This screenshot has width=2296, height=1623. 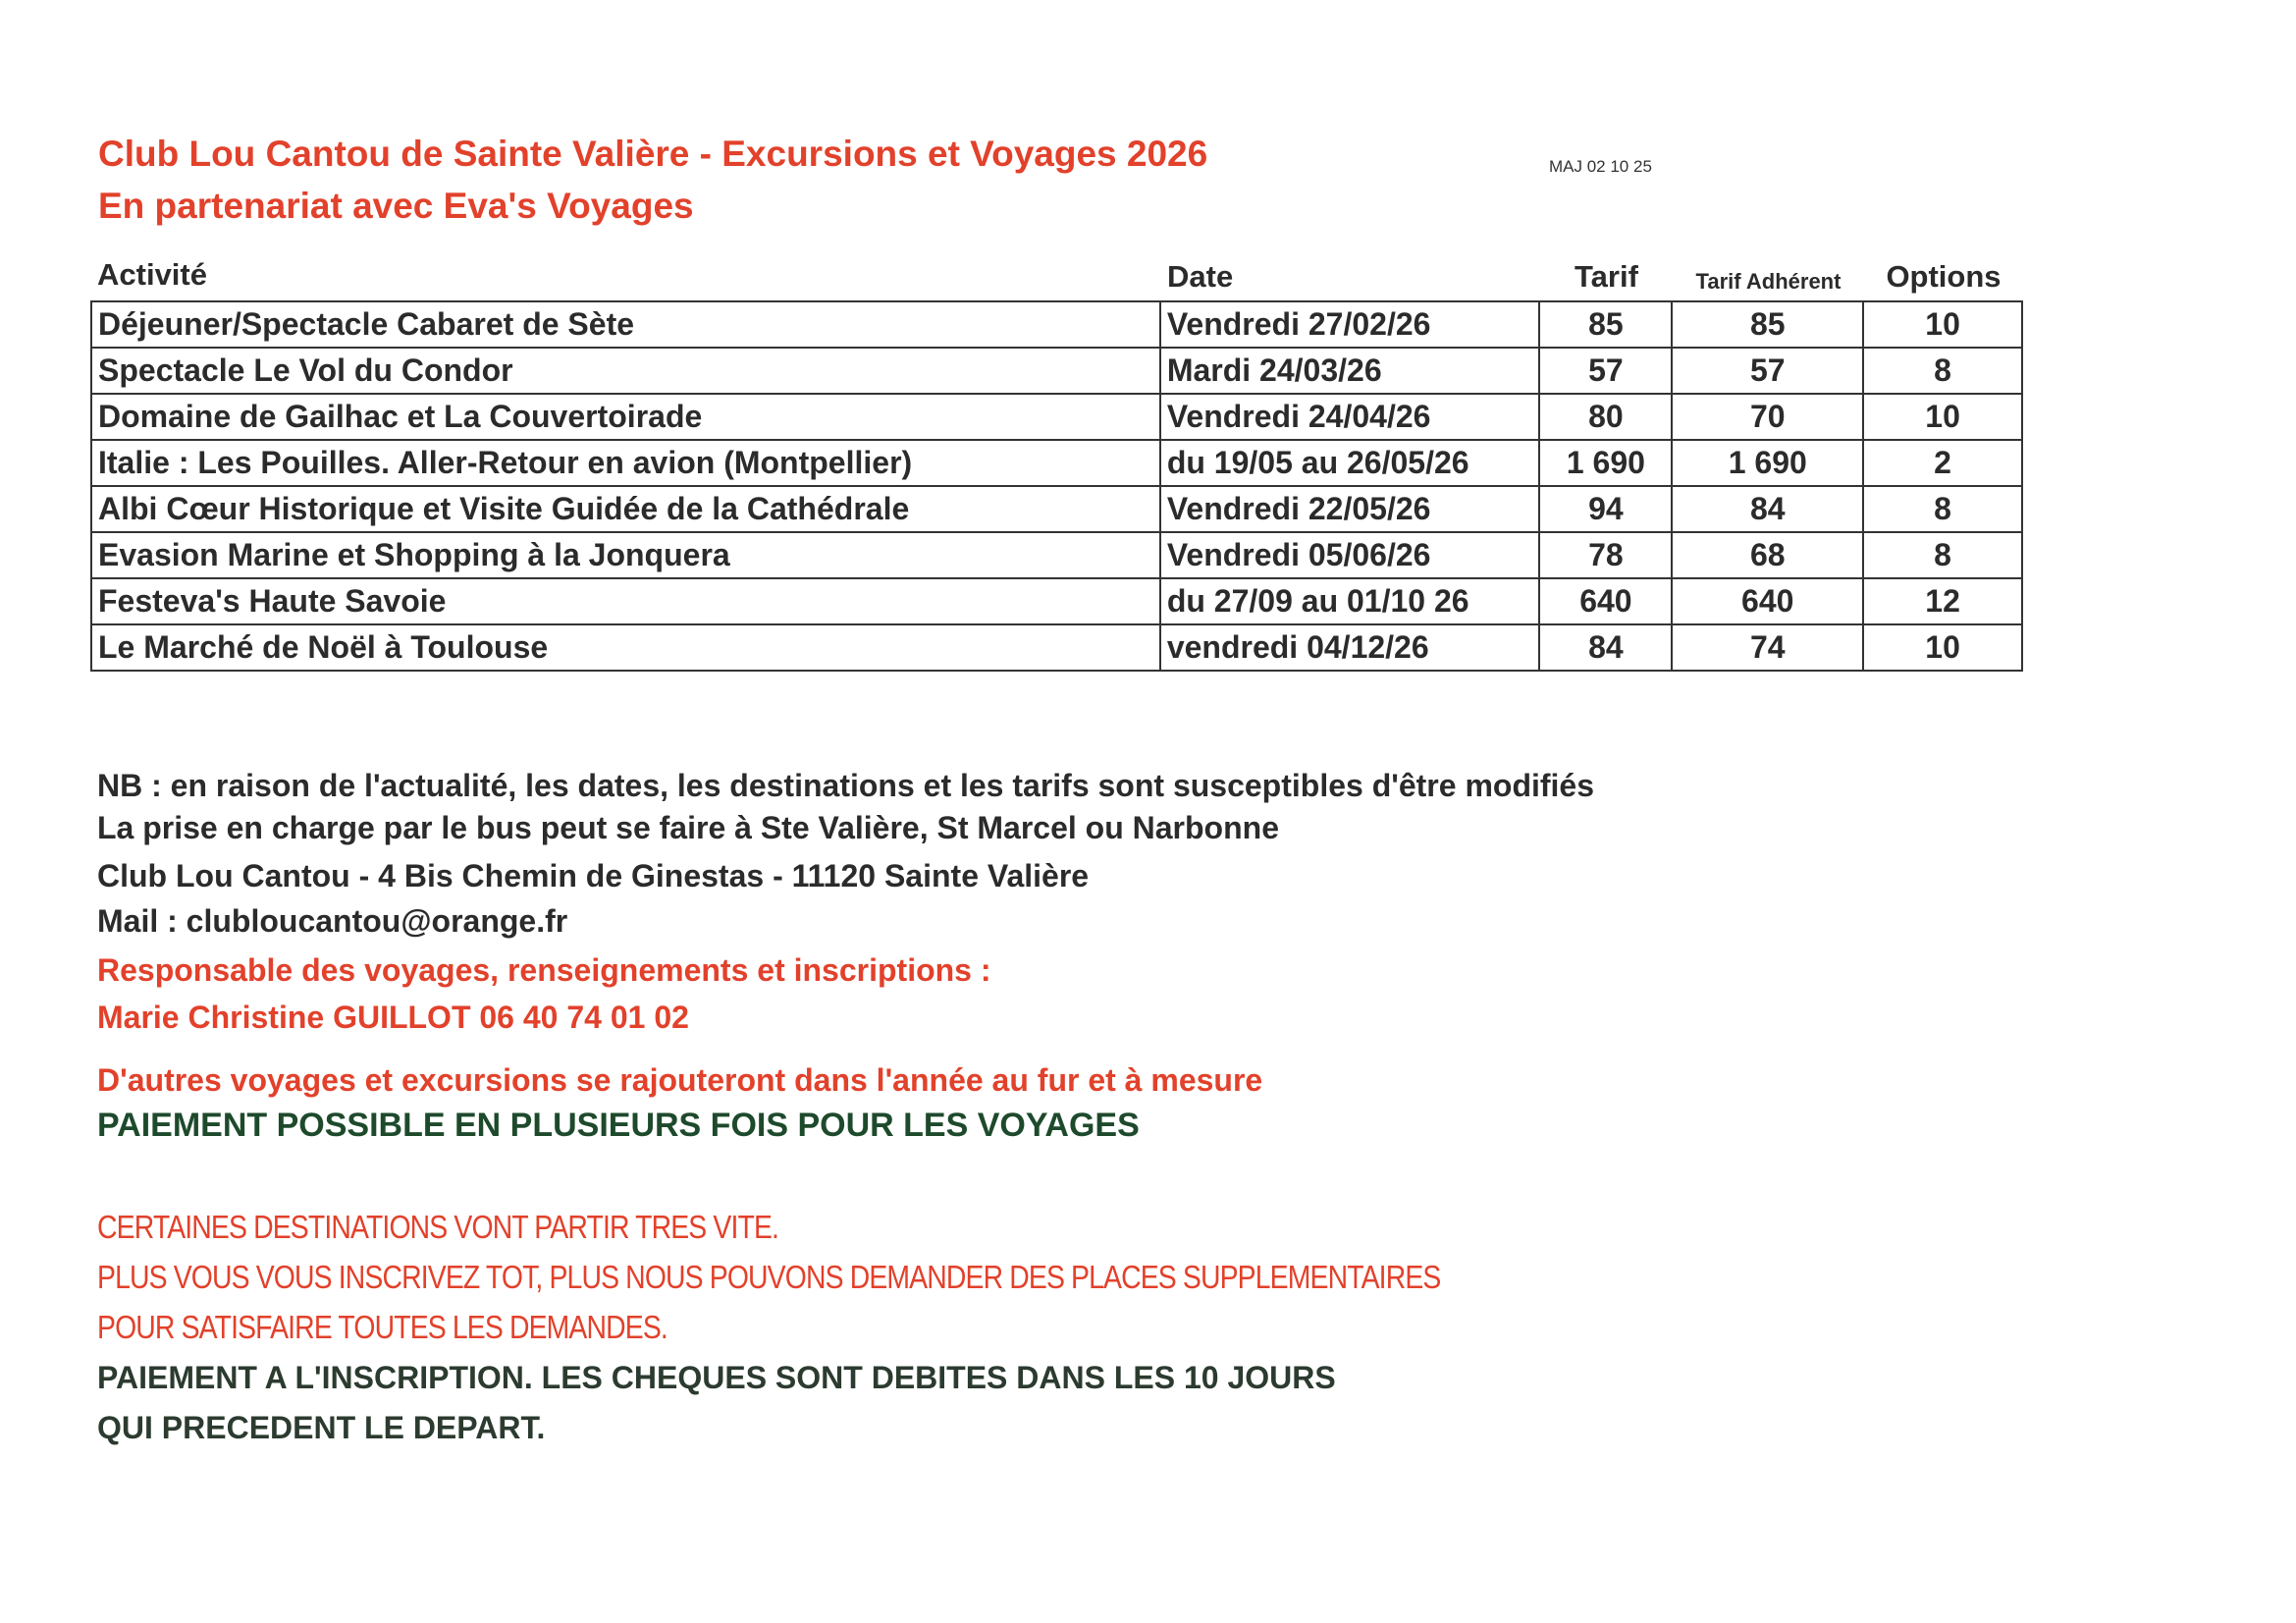 I want to click on club-mail: Mail : clubloucantou@orange.fr, so click(x=332, y=921).